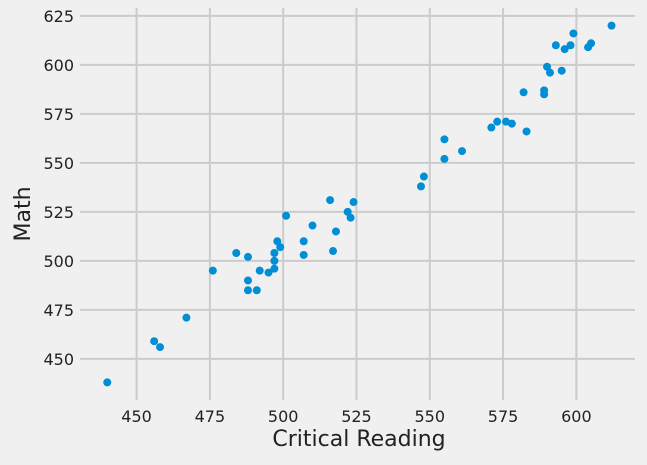  What do you see at coordinates (58, 16) in the screenshot?
I see `y-tick-label: 625` at bounding box center [58, 16].